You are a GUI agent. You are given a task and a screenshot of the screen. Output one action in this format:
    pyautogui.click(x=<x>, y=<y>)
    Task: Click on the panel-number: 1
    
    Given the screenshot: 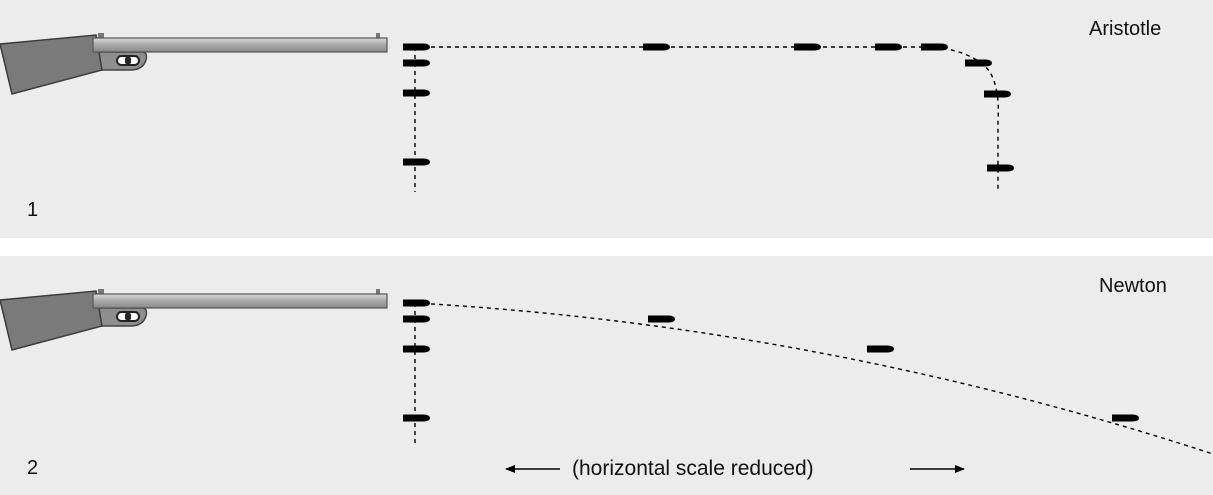 What is the action you would take?
    pyautogui.click(x=33, y=210)
    